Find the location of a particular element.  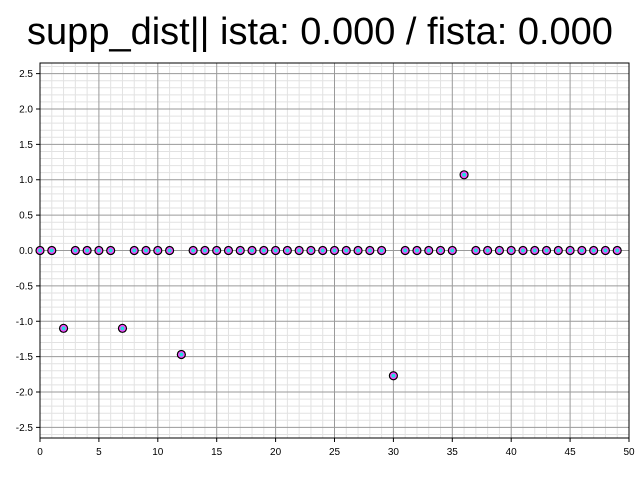

y-tick-label: 1.5 is located at coordinates (26, 145).